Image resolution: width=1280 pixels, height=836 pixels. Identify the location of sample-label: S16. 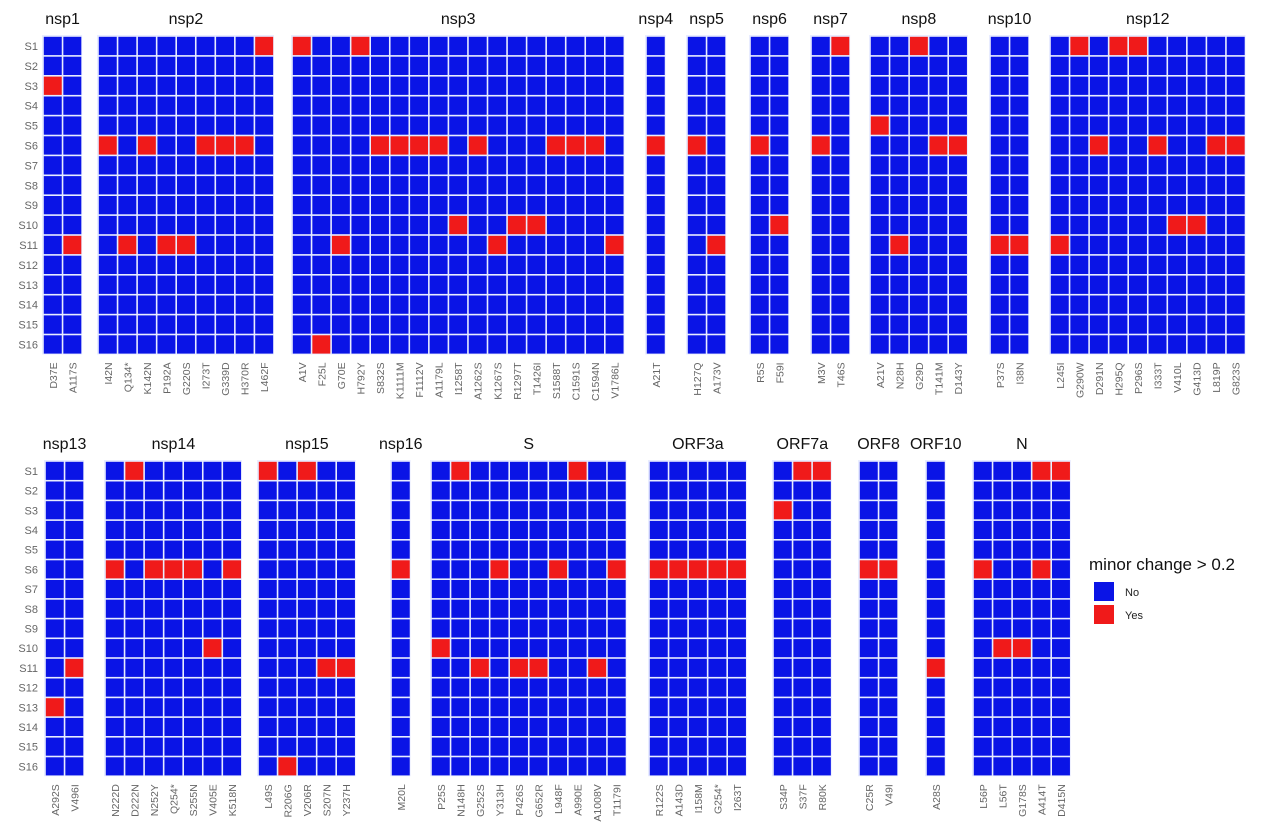
(28, 767).